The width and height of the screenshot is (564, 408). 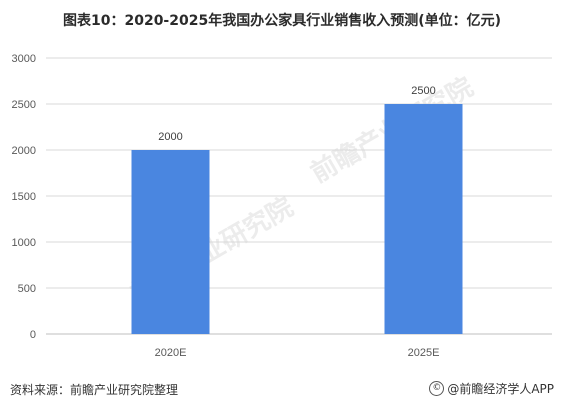 What do you see at coordinates (500, 389) in the screenshot?
I see `brand-label: @前瞻经济学人APP` at bounding box center [500, 389].